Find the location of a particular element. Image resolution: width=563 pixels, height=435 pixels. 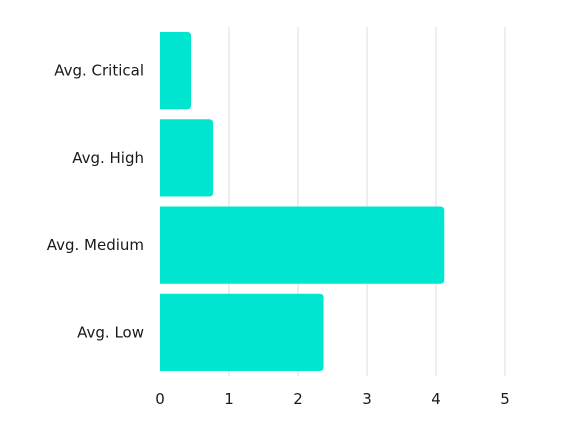

bar-avg-critical is located at coordinates (176, 71).